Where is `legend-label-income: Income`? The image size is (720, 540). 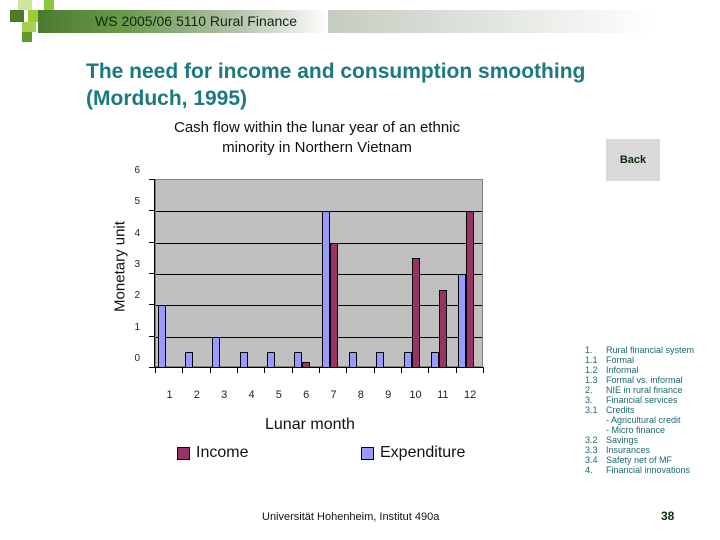
legend-label-income: Income is located at coordinates (222, 452).